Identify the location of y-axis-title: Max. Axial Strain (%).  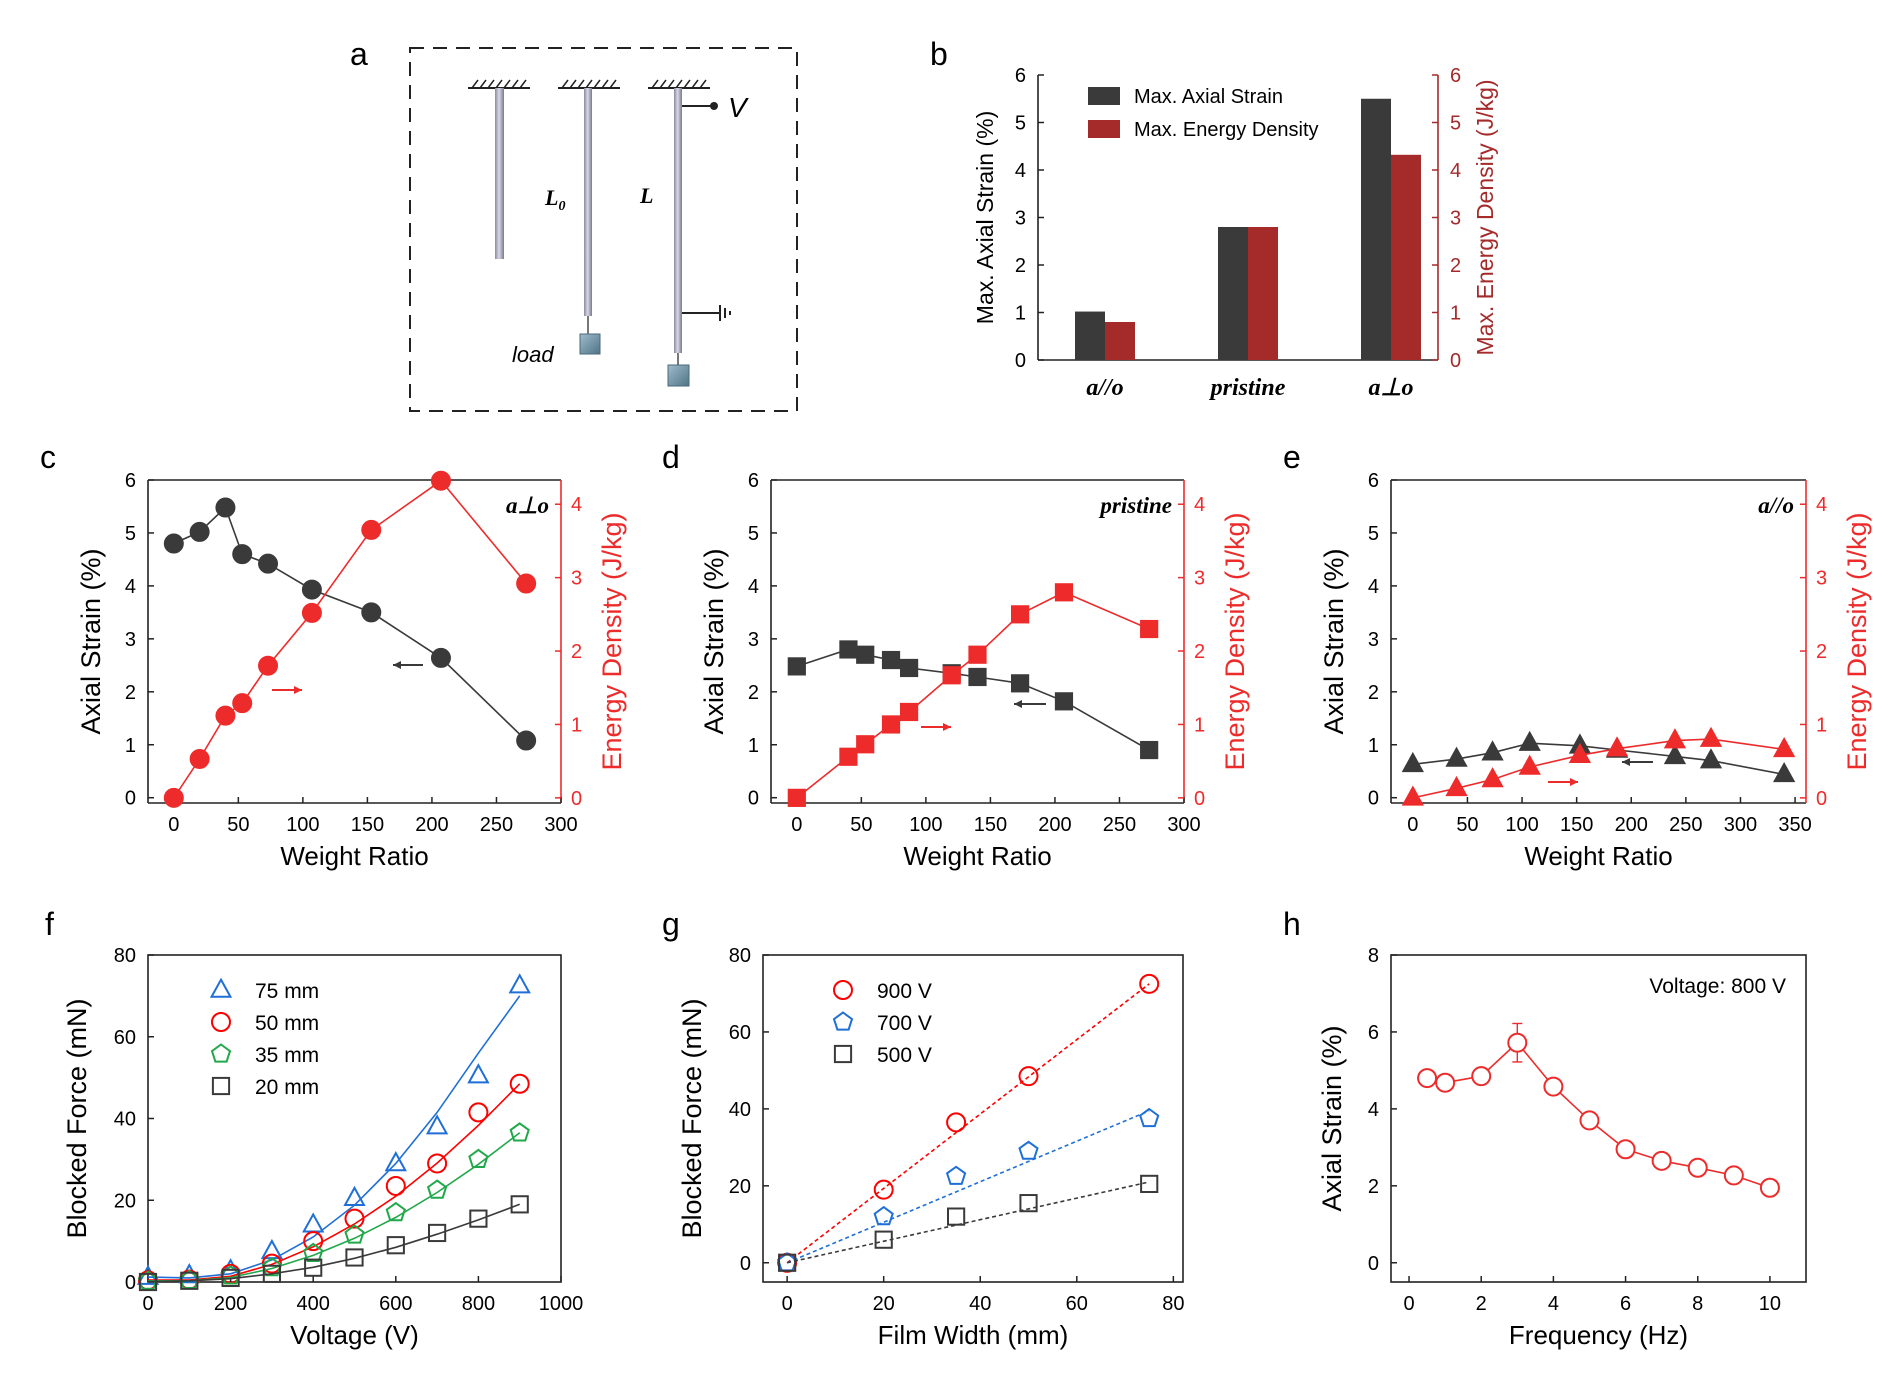
(985, 217).